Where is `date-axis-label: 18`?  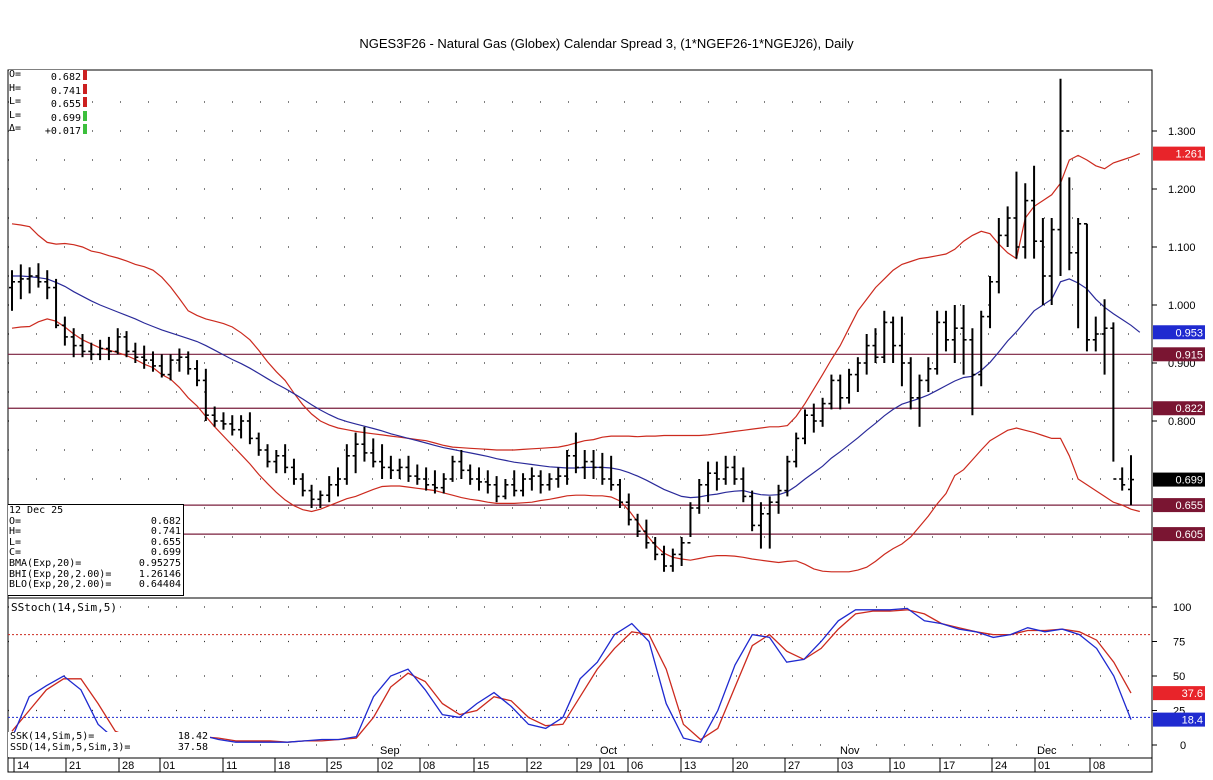
date-axis-label: 18 is located at coordinates (284, 766).